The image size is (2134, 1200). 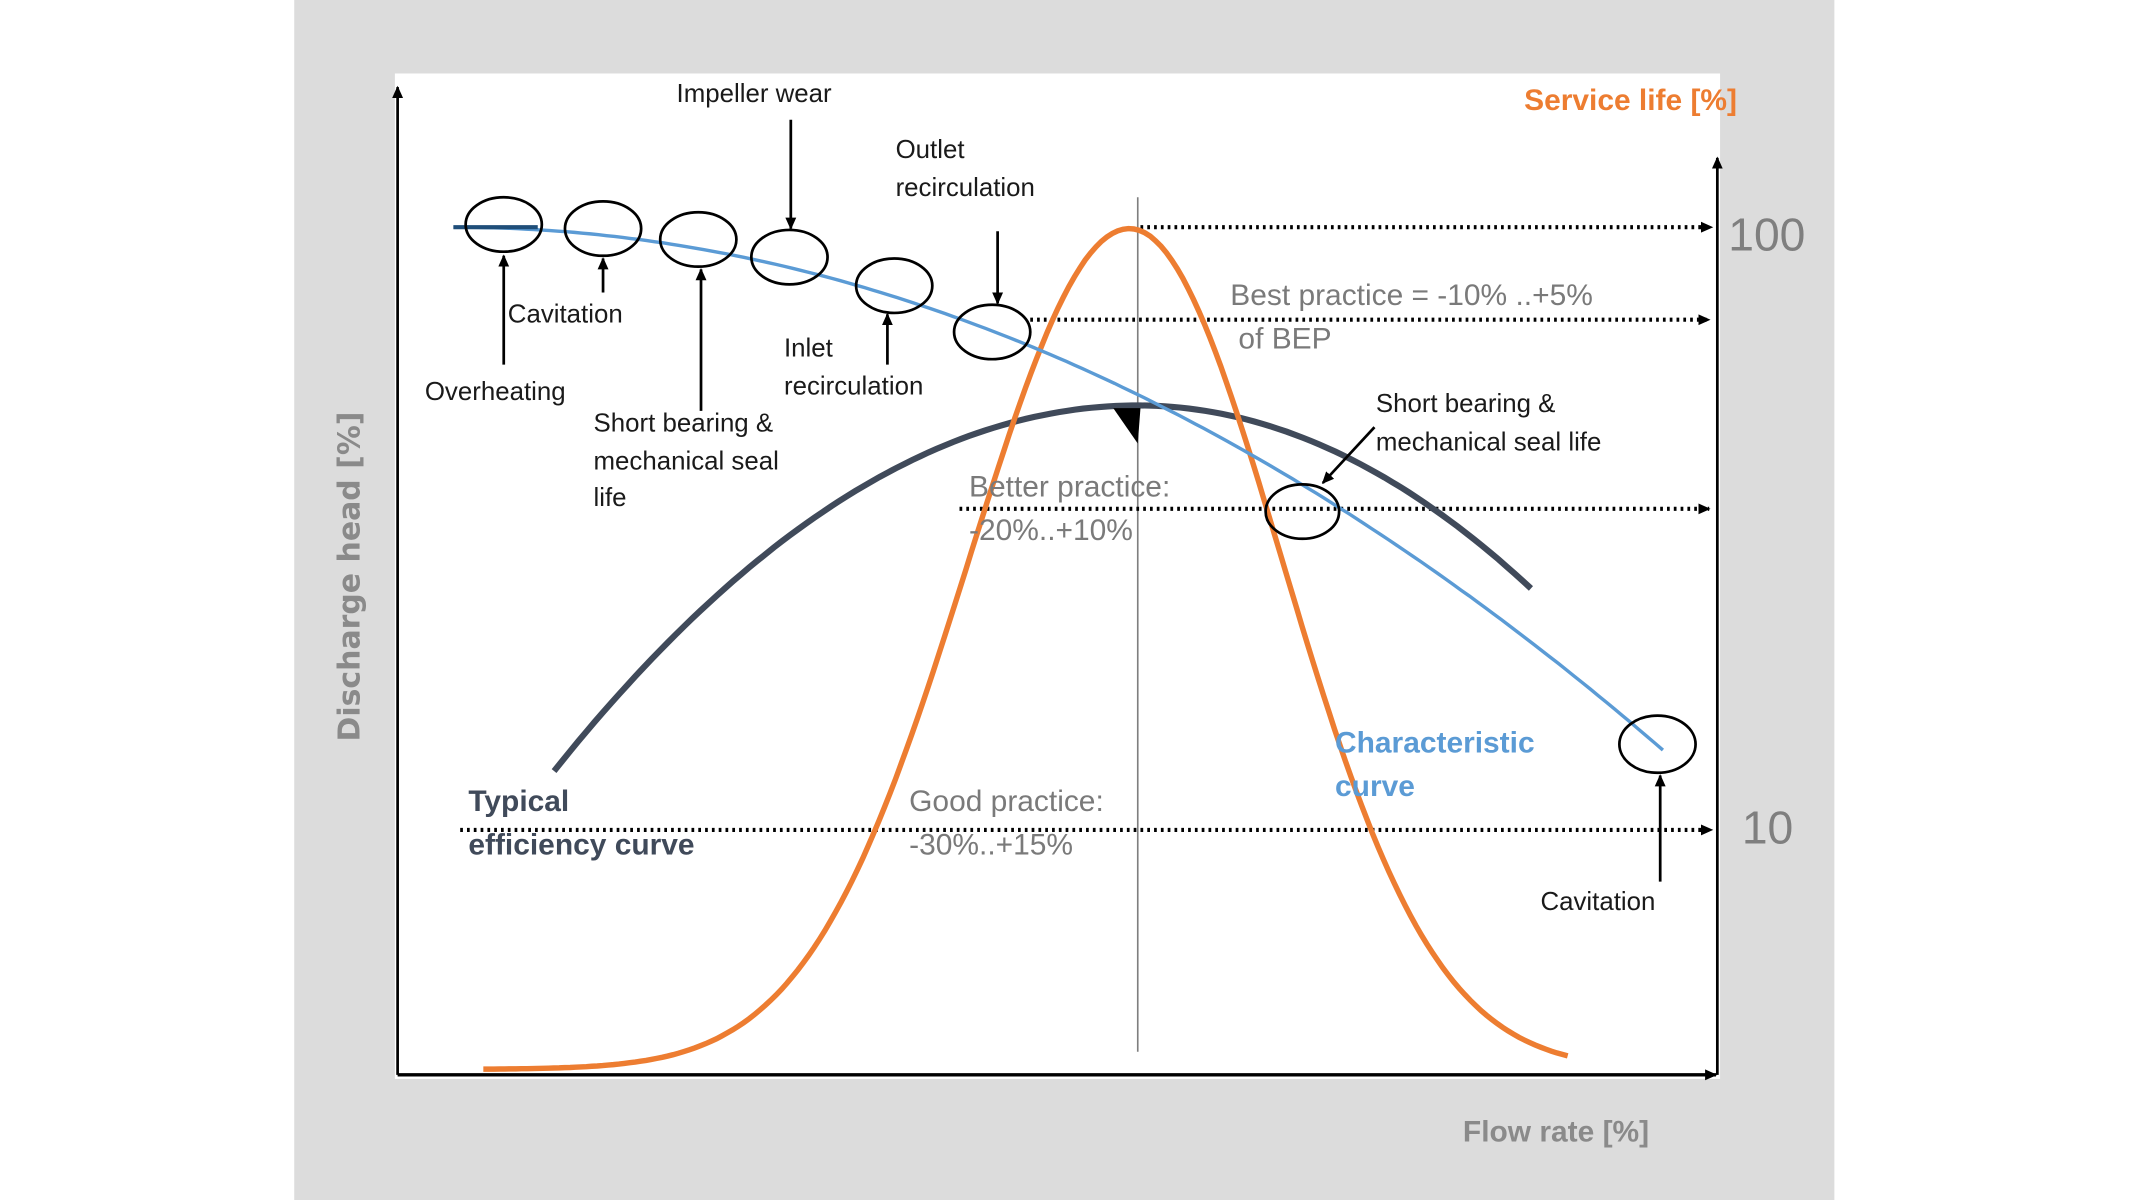 I want to click on circle-overheating, so click(x=504, y=224).